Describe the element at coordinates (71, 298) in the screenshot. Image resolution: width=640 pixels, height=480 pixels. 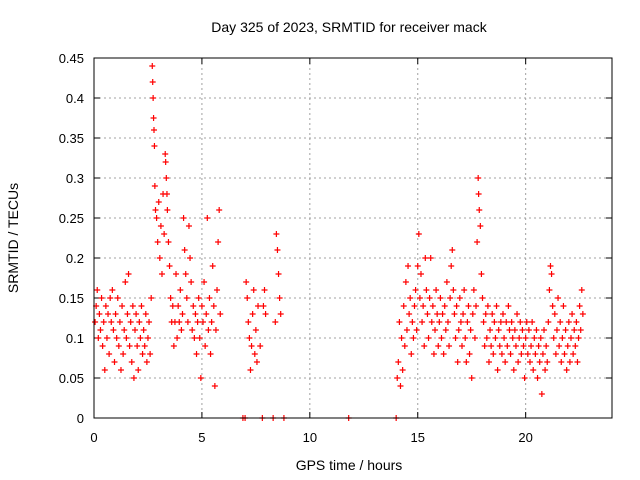
I see `y-tick-label: 0.15` at that location.